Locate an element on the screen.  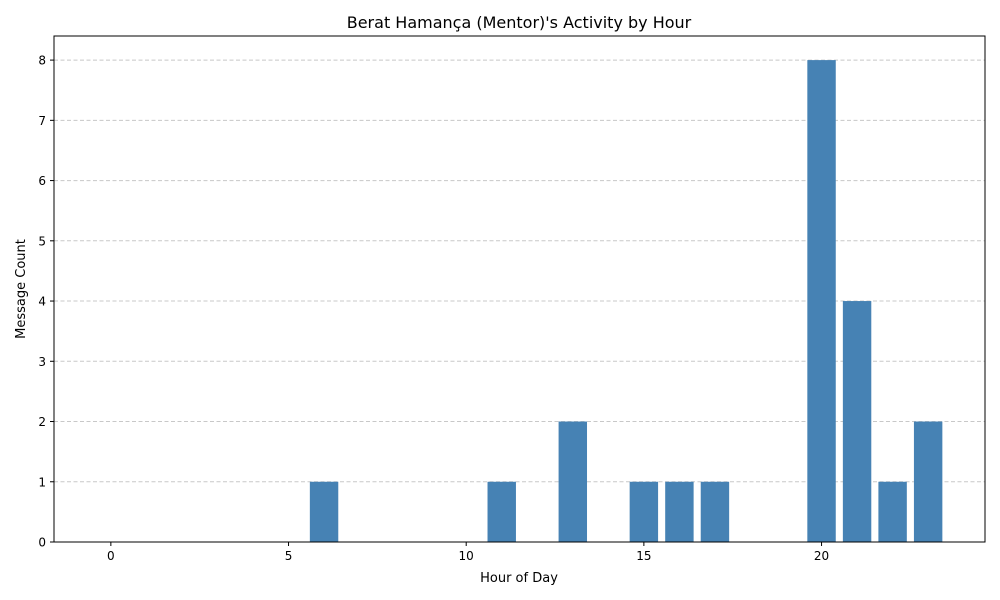
x-tick-label: 0 is located at coordinates (111, 556).